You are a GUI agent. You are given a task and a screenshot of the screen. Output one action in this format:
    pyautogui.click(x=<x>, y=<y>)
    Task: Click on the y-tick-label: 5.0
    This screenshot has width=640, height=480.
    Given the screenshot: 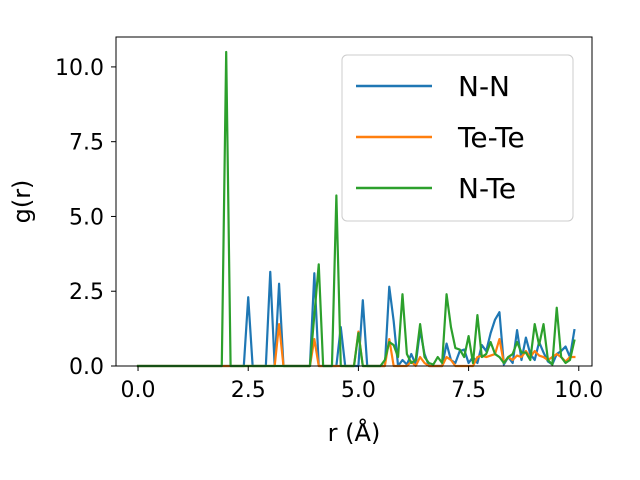 What is the action you would take?
    pyautogui.click(x=86, y=217)
    